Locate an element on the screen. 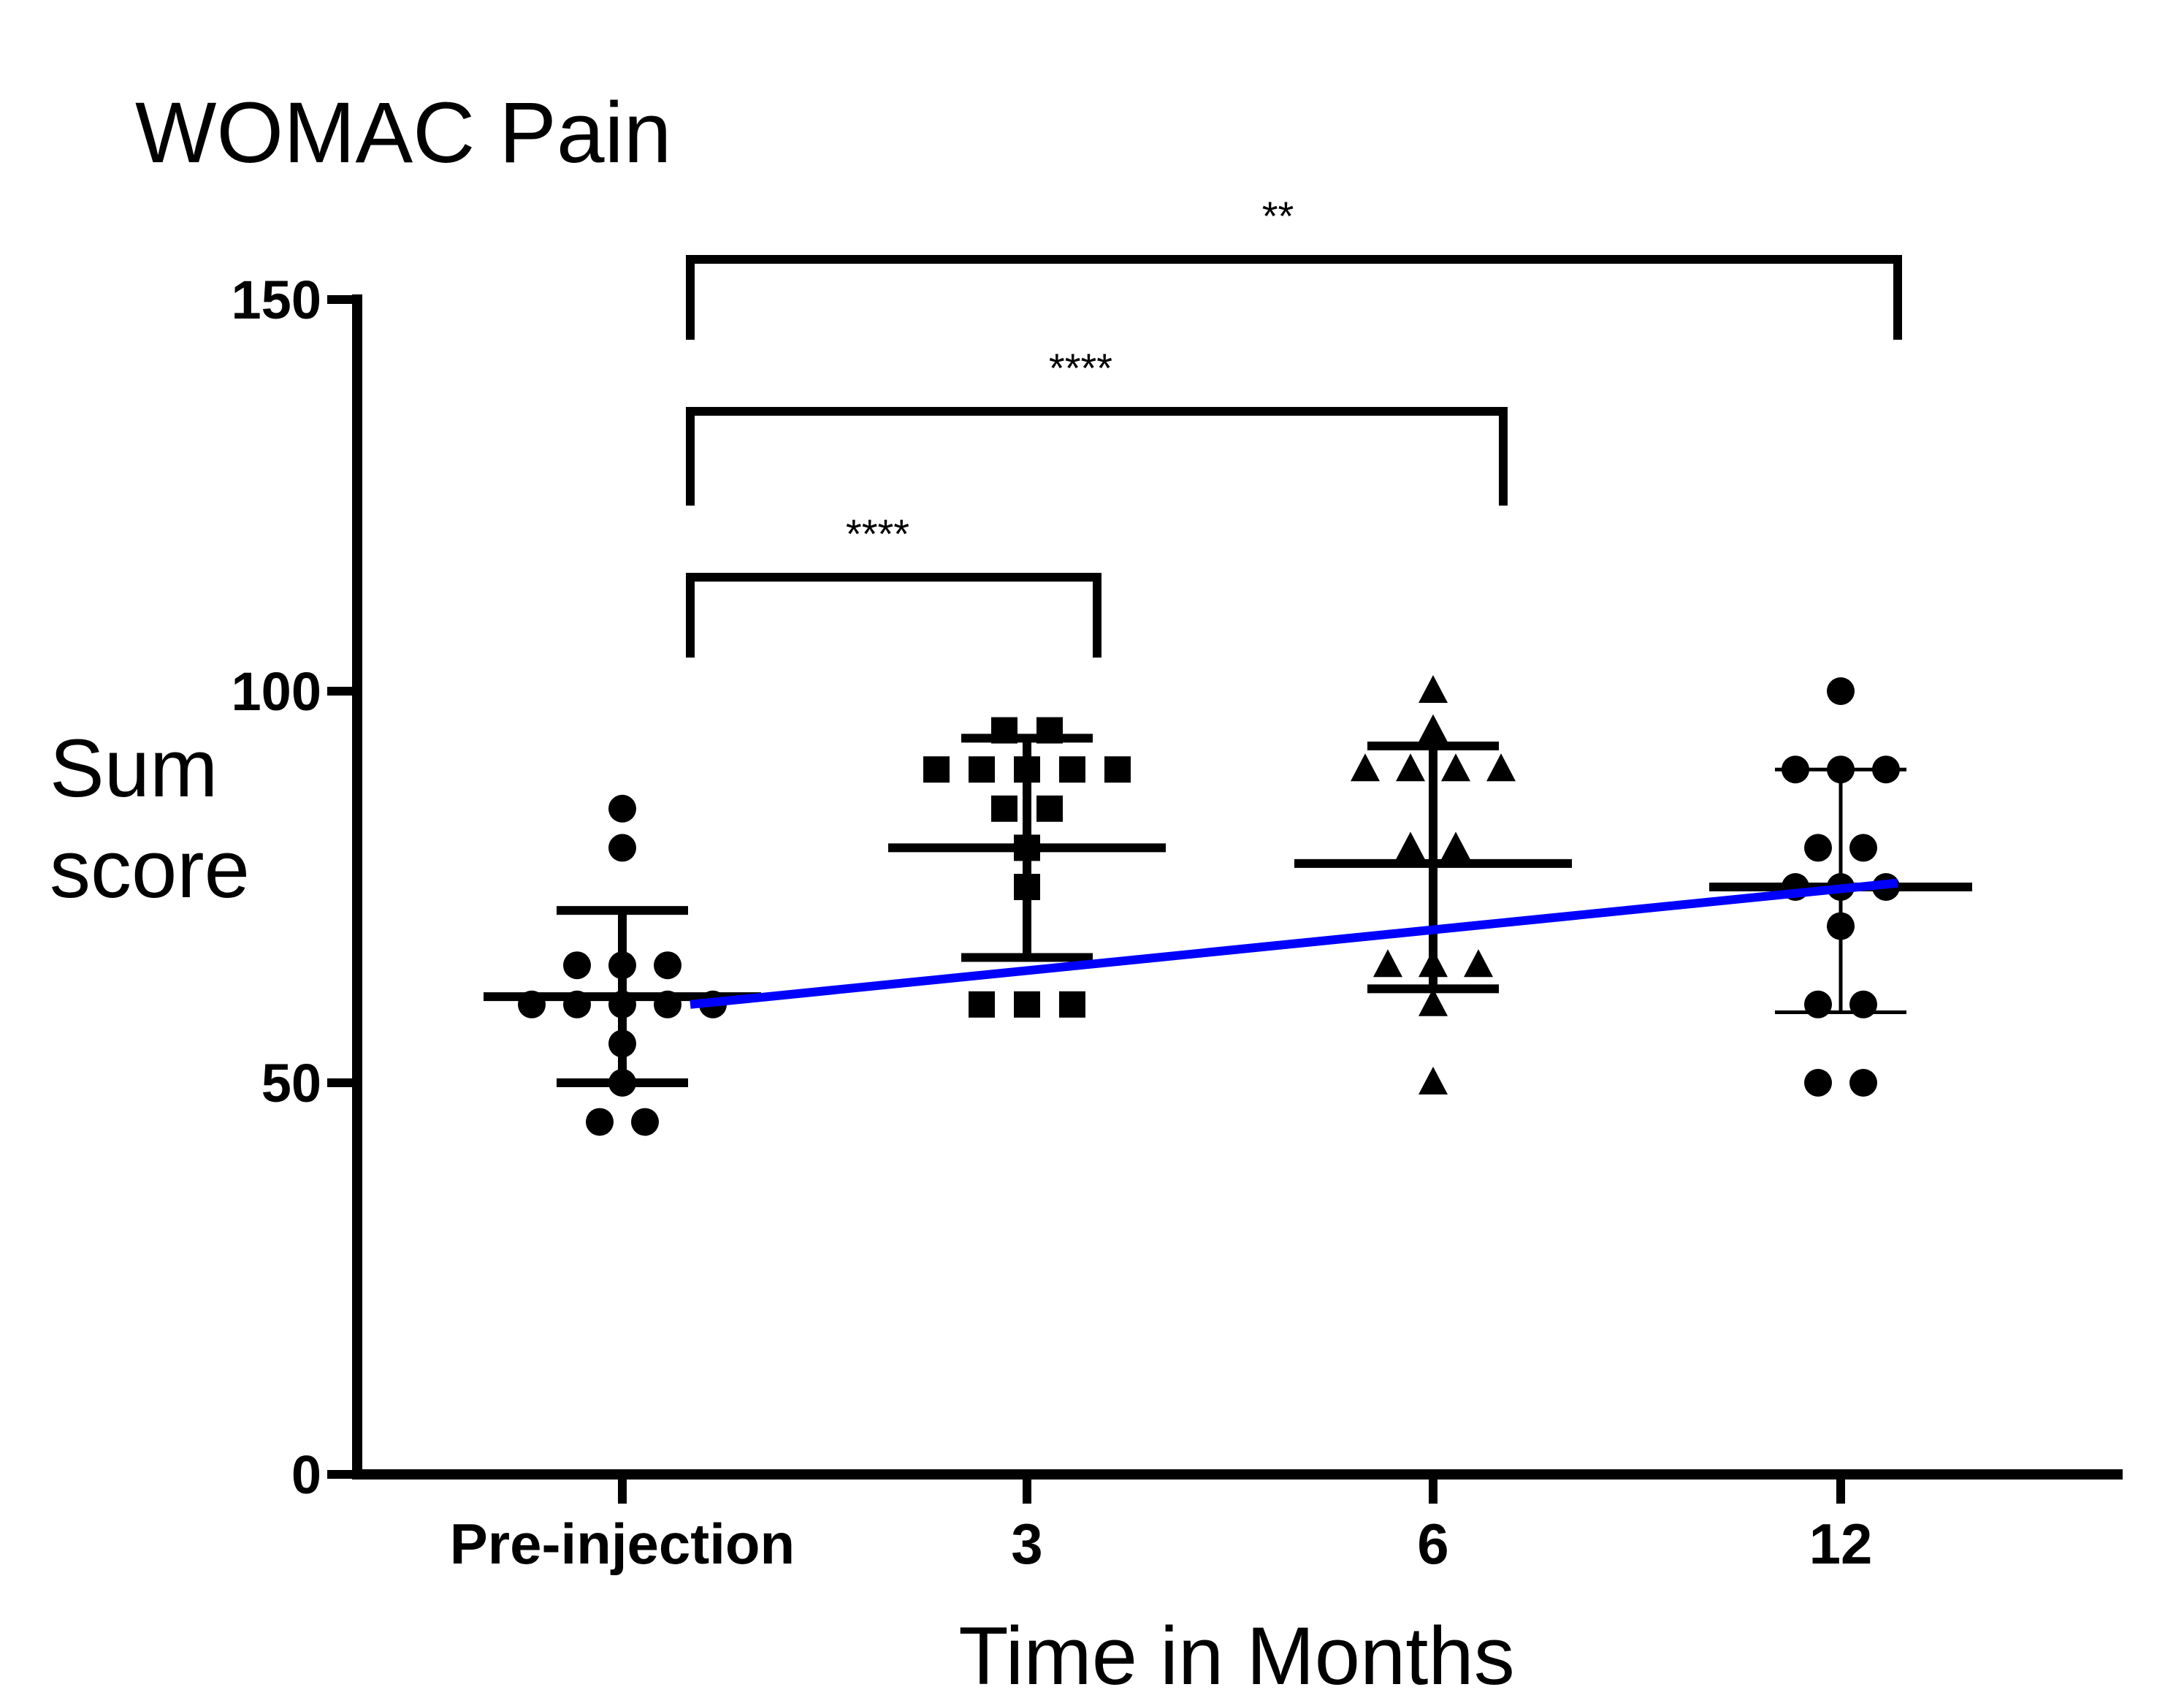 The height and width of the screenshot is (1706, 2184). significance-label-1: **** is located at coordinates (1080, 368).